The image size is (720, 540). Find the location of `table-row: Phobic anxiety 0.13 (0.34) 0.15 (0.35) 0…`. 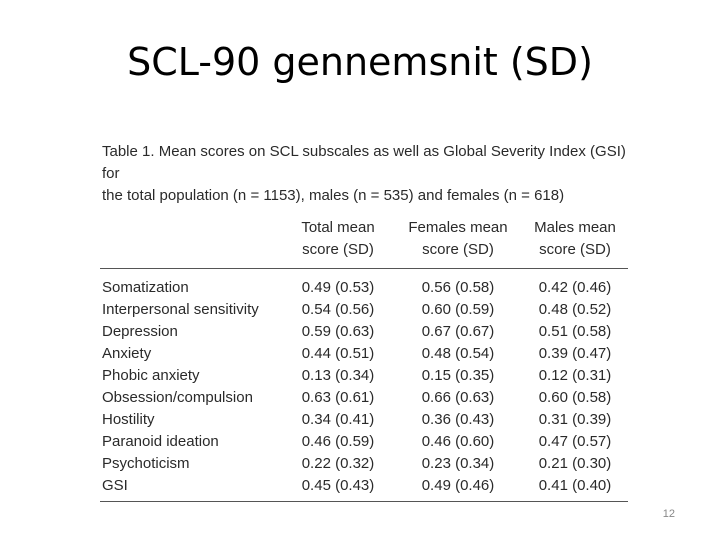

table-row: Phobic anxiety 0.13 (0.34) 0.15 (0.35) 0… is located at coordinates (364, 376).